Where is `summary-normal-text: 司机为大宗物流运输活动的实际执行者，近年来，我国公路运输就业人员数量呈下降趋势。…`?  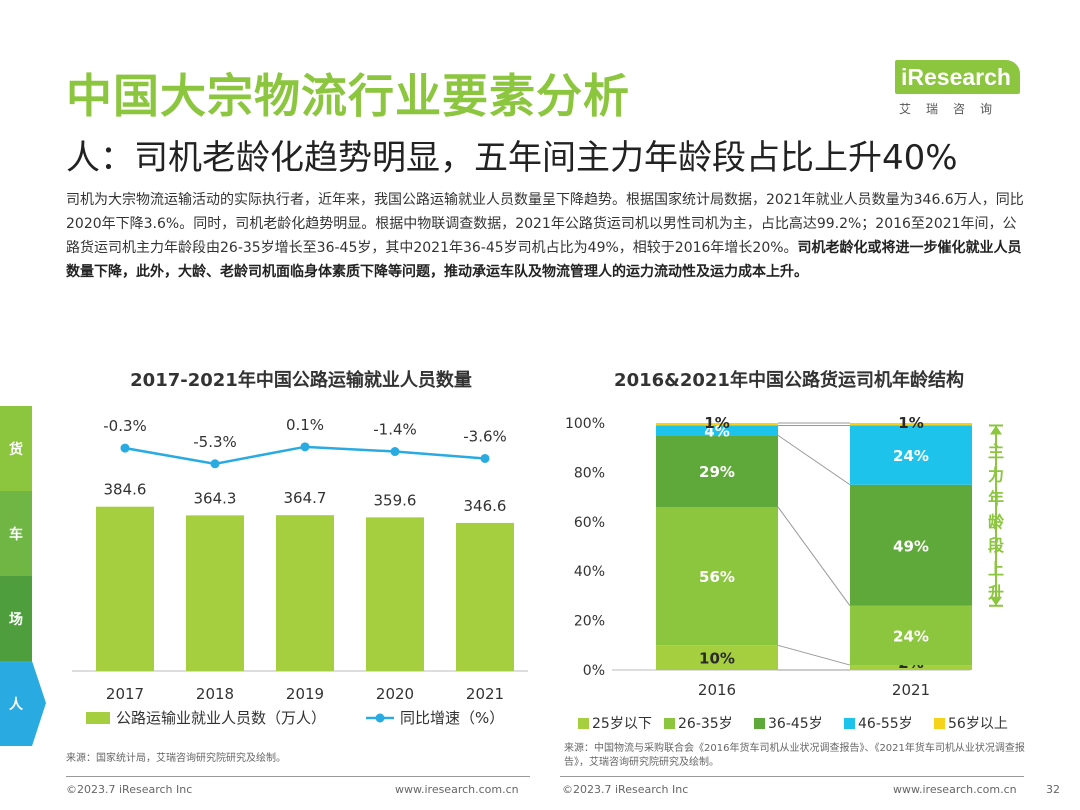
summary-normal-text: 司机为大宗物流运输活动的实际执行者，近年来，我国公路运输就业人员数量呈下降趋势。… is located at coordinates (545, 224).